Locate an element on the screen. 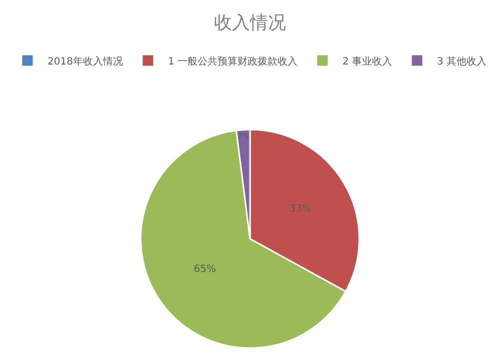 The width and height of the screenshot is (500, 358). chart-title: 收入情况 is located at coordinates (250, 23).